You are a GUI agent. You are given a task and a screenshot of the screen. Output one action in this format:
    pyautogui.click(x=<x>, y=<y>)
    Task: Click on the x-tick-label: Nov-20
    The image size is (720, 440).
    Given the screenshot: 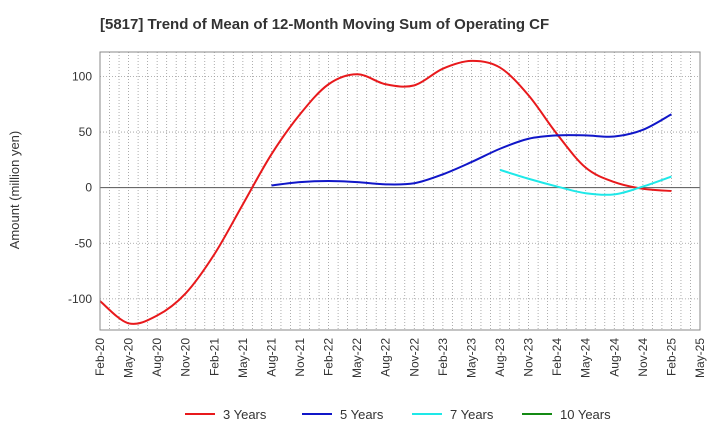 What is the action you would take?
    pyautogui.click(x=186, y=357)
    